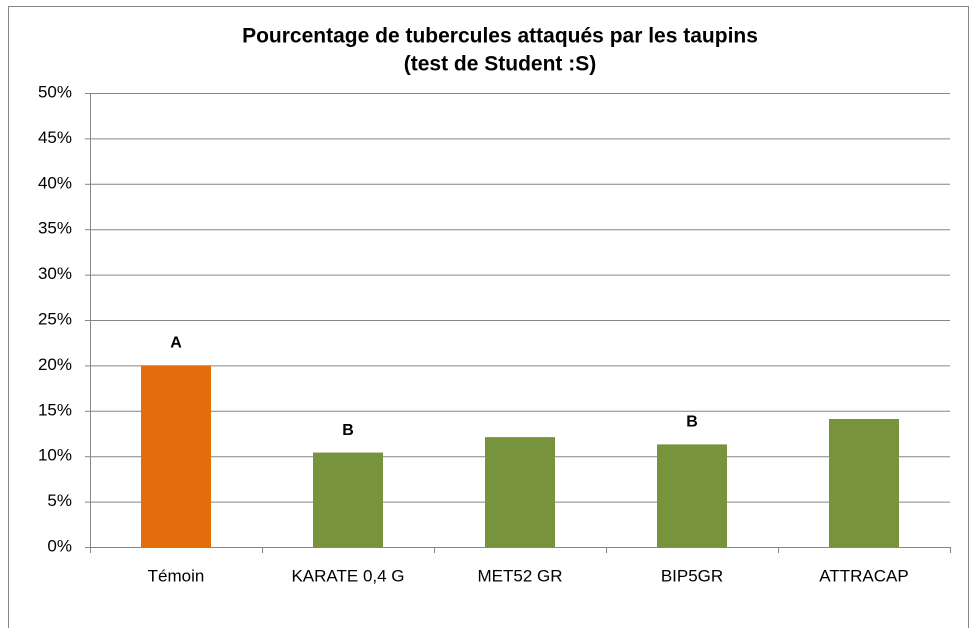 The width and height of the screenshot is (978, 628). What do you see at coordinates (55, 137) in the screenshot?
I see `y-tick-label: 45%` at bounding box center [55, 137].